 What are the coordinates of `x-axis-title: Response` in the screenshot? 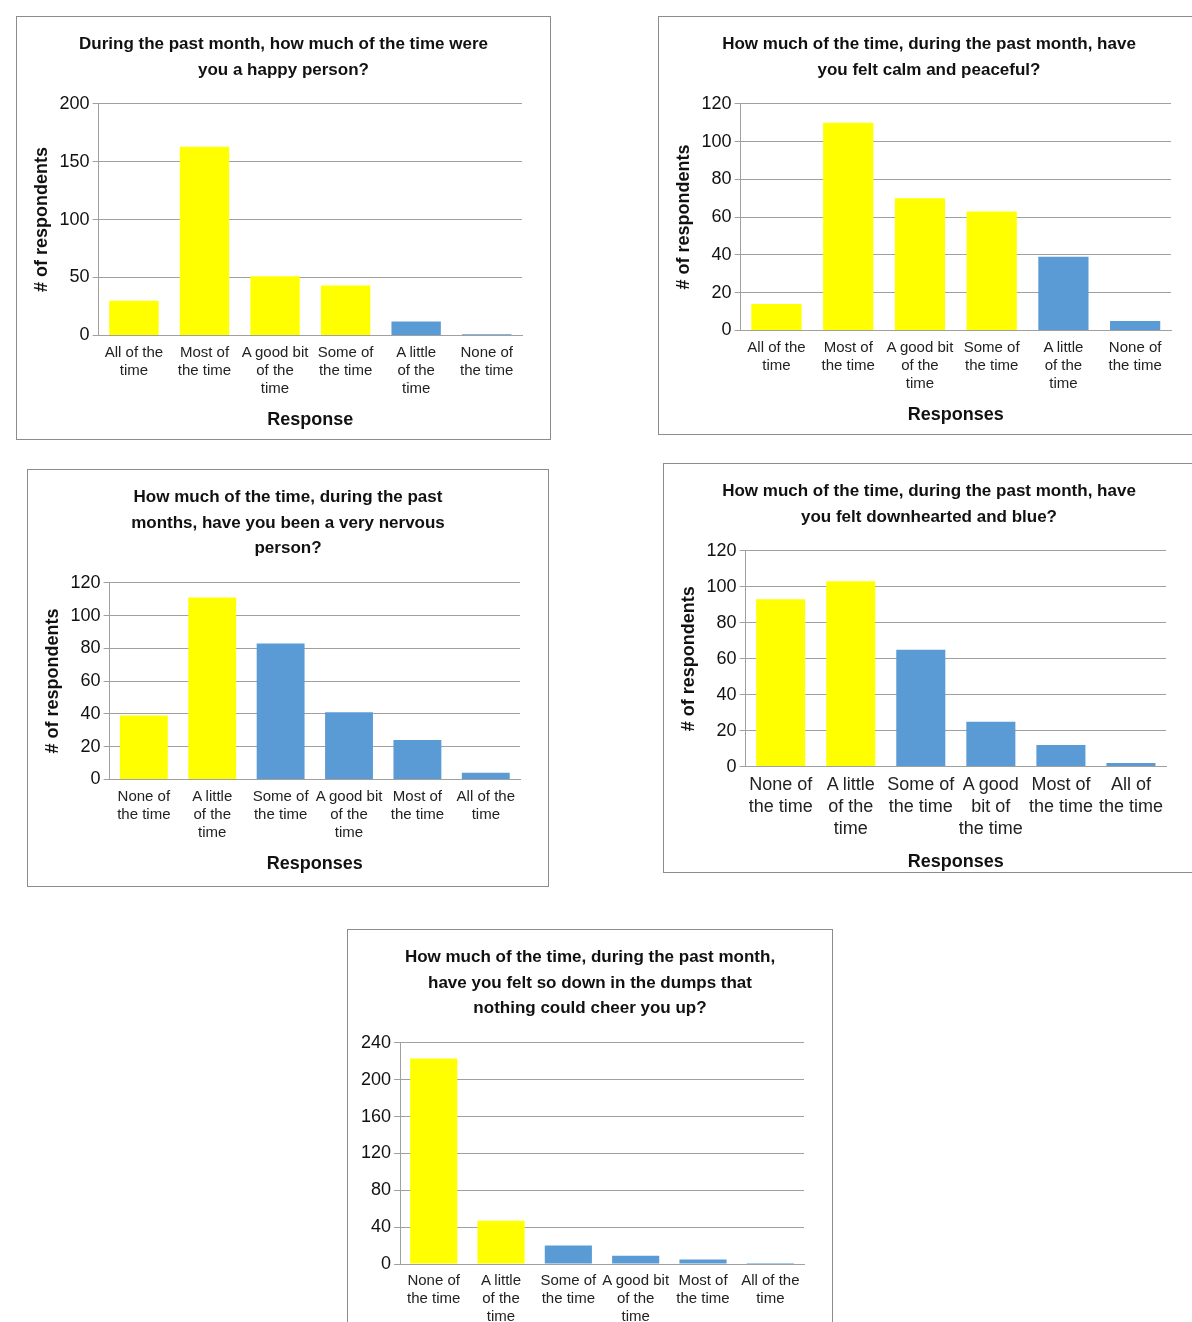 It's located at (310, 419).